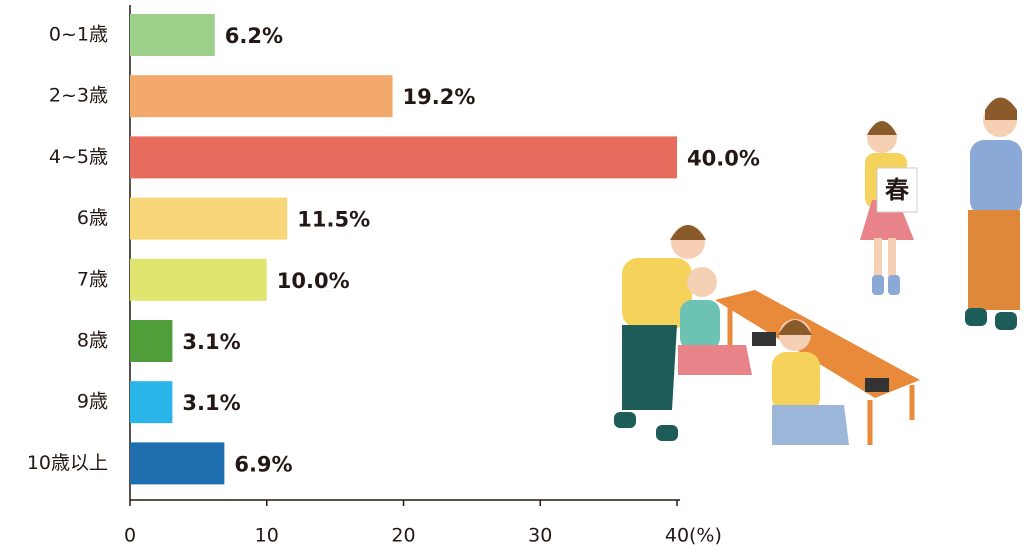 This screenshot has width=1024, height=559. What do you see at coordinates (705, 536) in the screenshot?
I see `x-axis-label: (%)` at bounding box center [705, 536].